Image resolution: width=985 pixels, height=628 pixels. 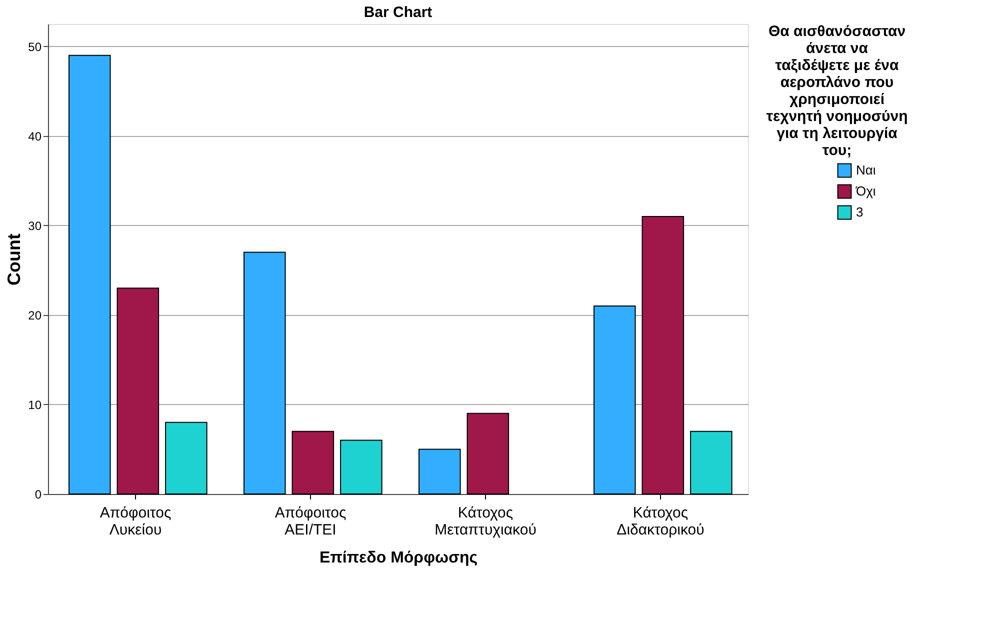 I want to click on y-tick-label: 0, so click(x=38, y=495).